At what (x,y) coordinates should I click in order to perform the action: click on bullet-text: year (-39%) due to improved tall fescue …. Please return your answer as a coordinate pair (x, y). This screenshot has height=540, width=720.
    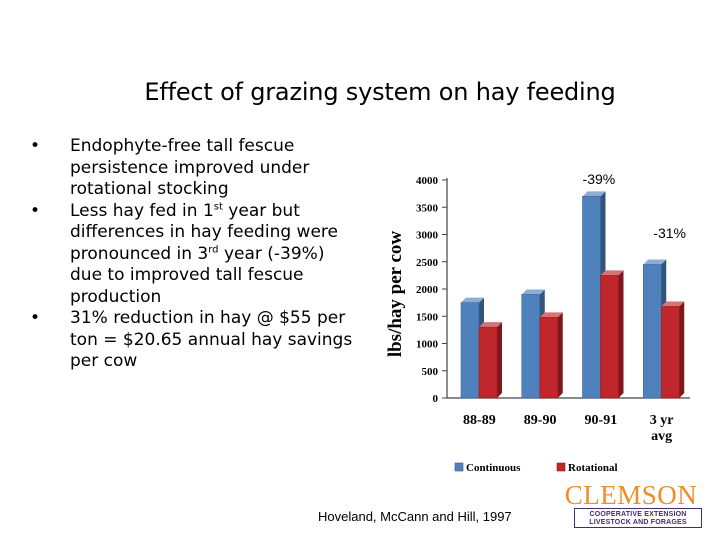
    Looking at the image, I should click on (197, 275).